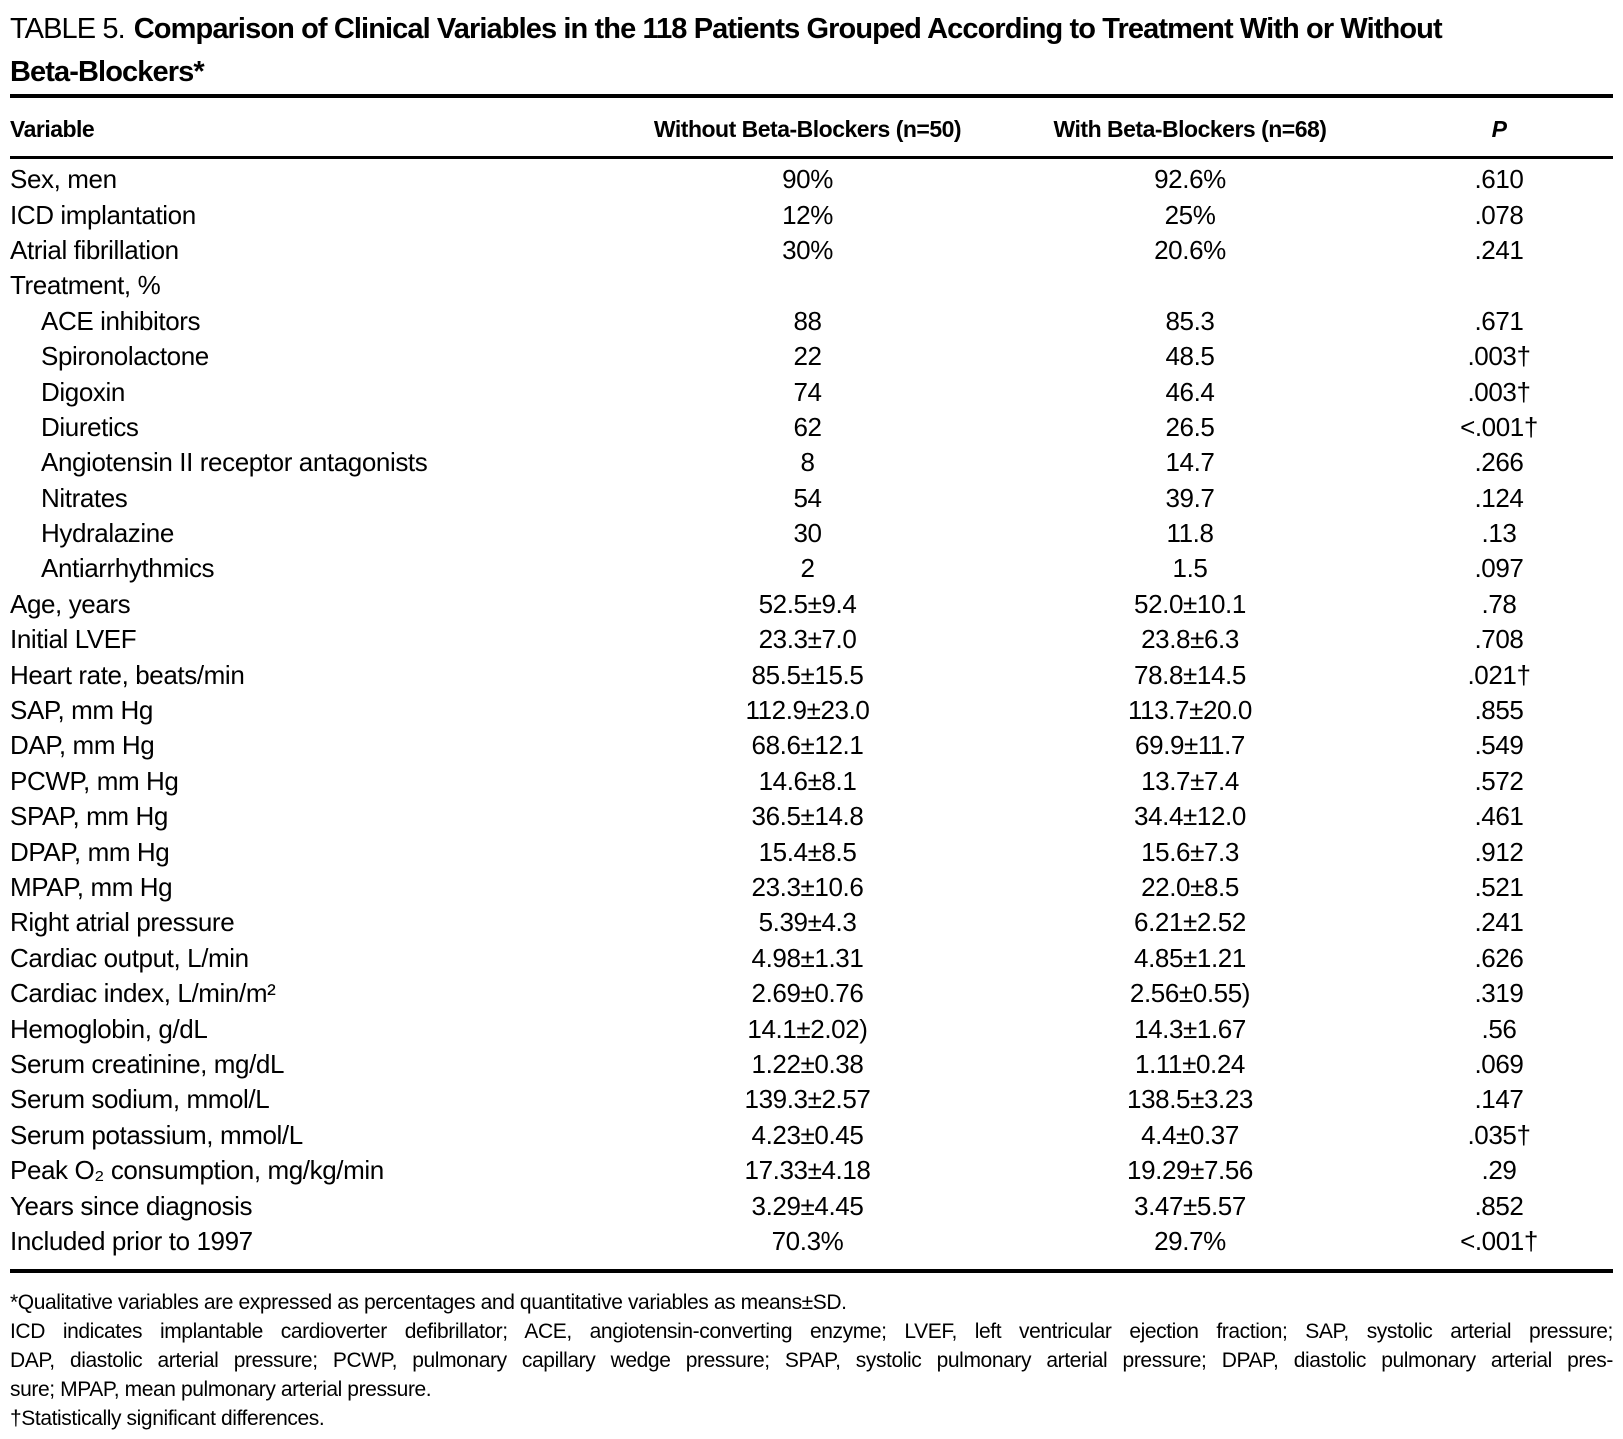  What do you see at coordinates (52, 128) in the screenshot?
I see `header-variable: Variable` at bounding box center [52, 128].